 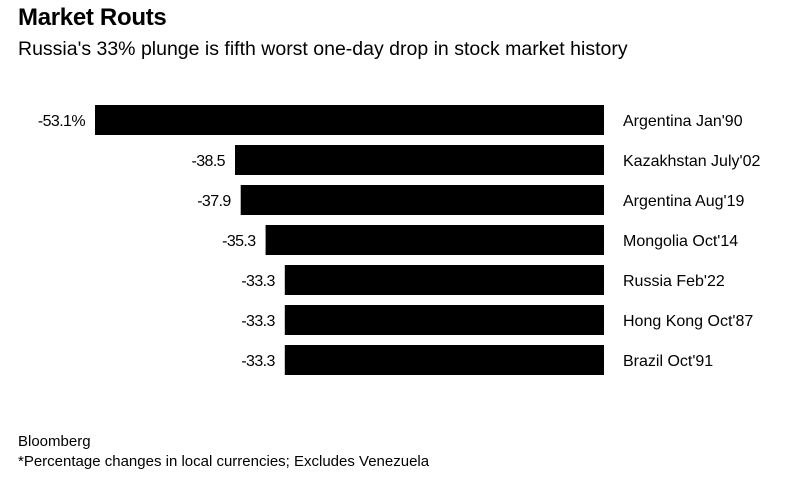 I want to click on category-label: Mongolia Oct'14, so click(x=680, y=241).